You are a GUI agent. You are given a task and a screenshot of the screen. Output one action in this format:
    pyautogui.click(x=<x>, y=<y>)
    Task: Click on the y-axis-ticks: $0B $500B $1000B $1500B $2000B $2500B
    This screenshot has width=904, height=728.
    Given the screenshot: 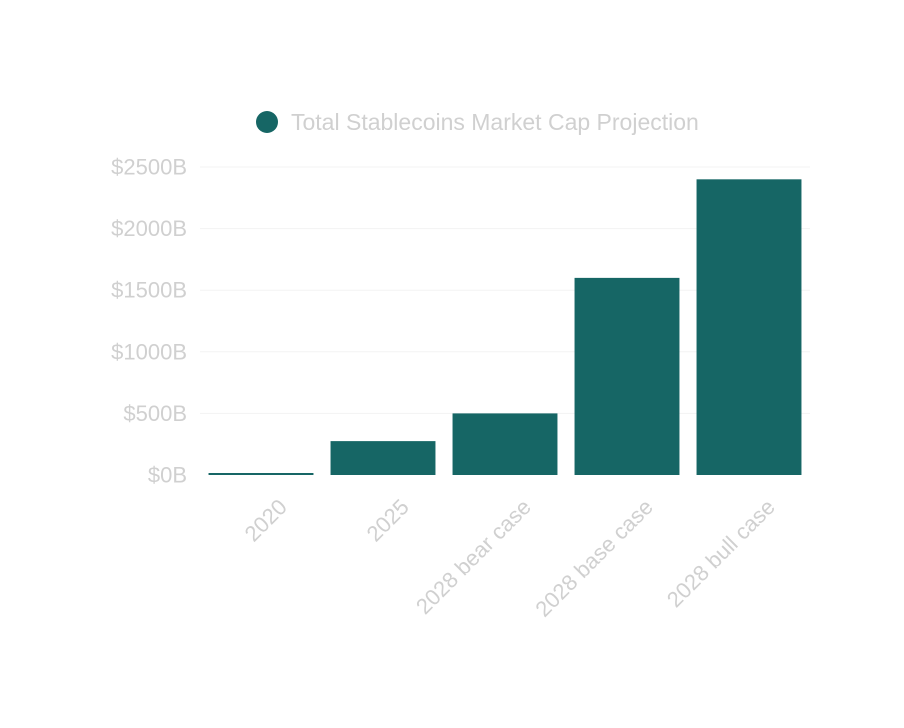 What is the action you would take?
    pyautogui.click(x=149, y=321)
    